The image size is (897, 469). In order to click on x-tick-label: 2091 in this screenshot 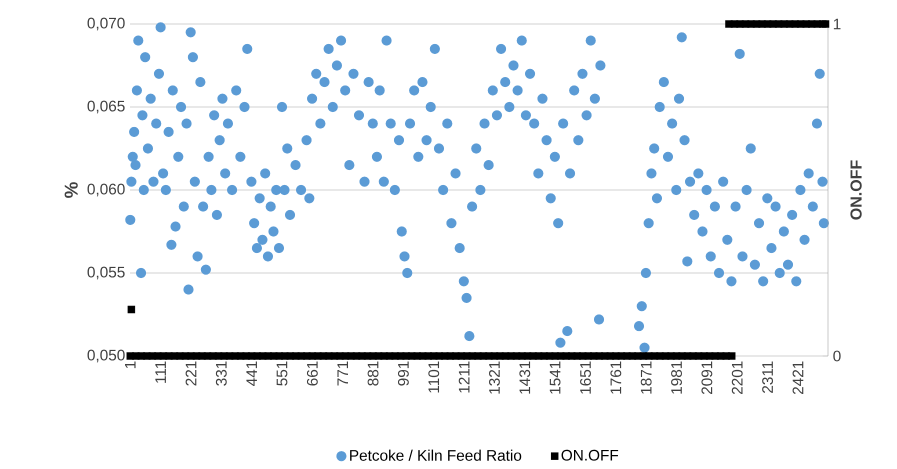, I will do `click(706, 377)`.